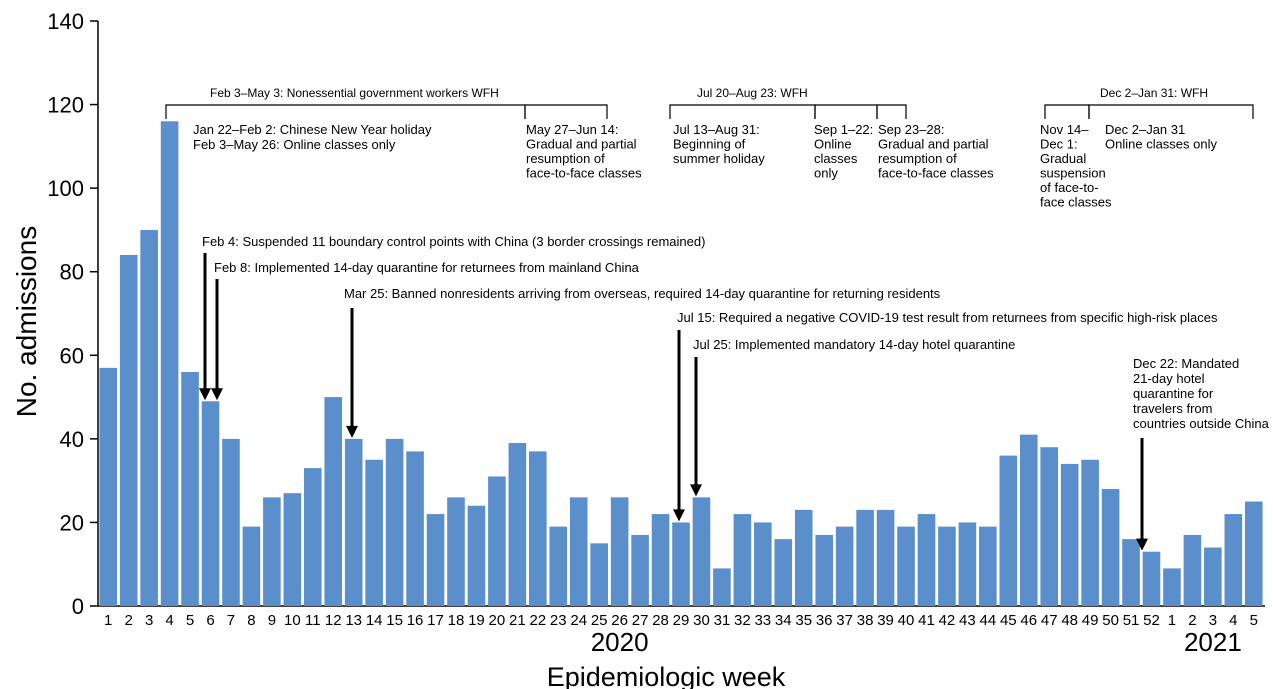 The image size is (1273, 689). What do you see at coordinates (836, 158) in the screenshot?
I see `school-period-label-4: classes` at bounding box center [836, 158].